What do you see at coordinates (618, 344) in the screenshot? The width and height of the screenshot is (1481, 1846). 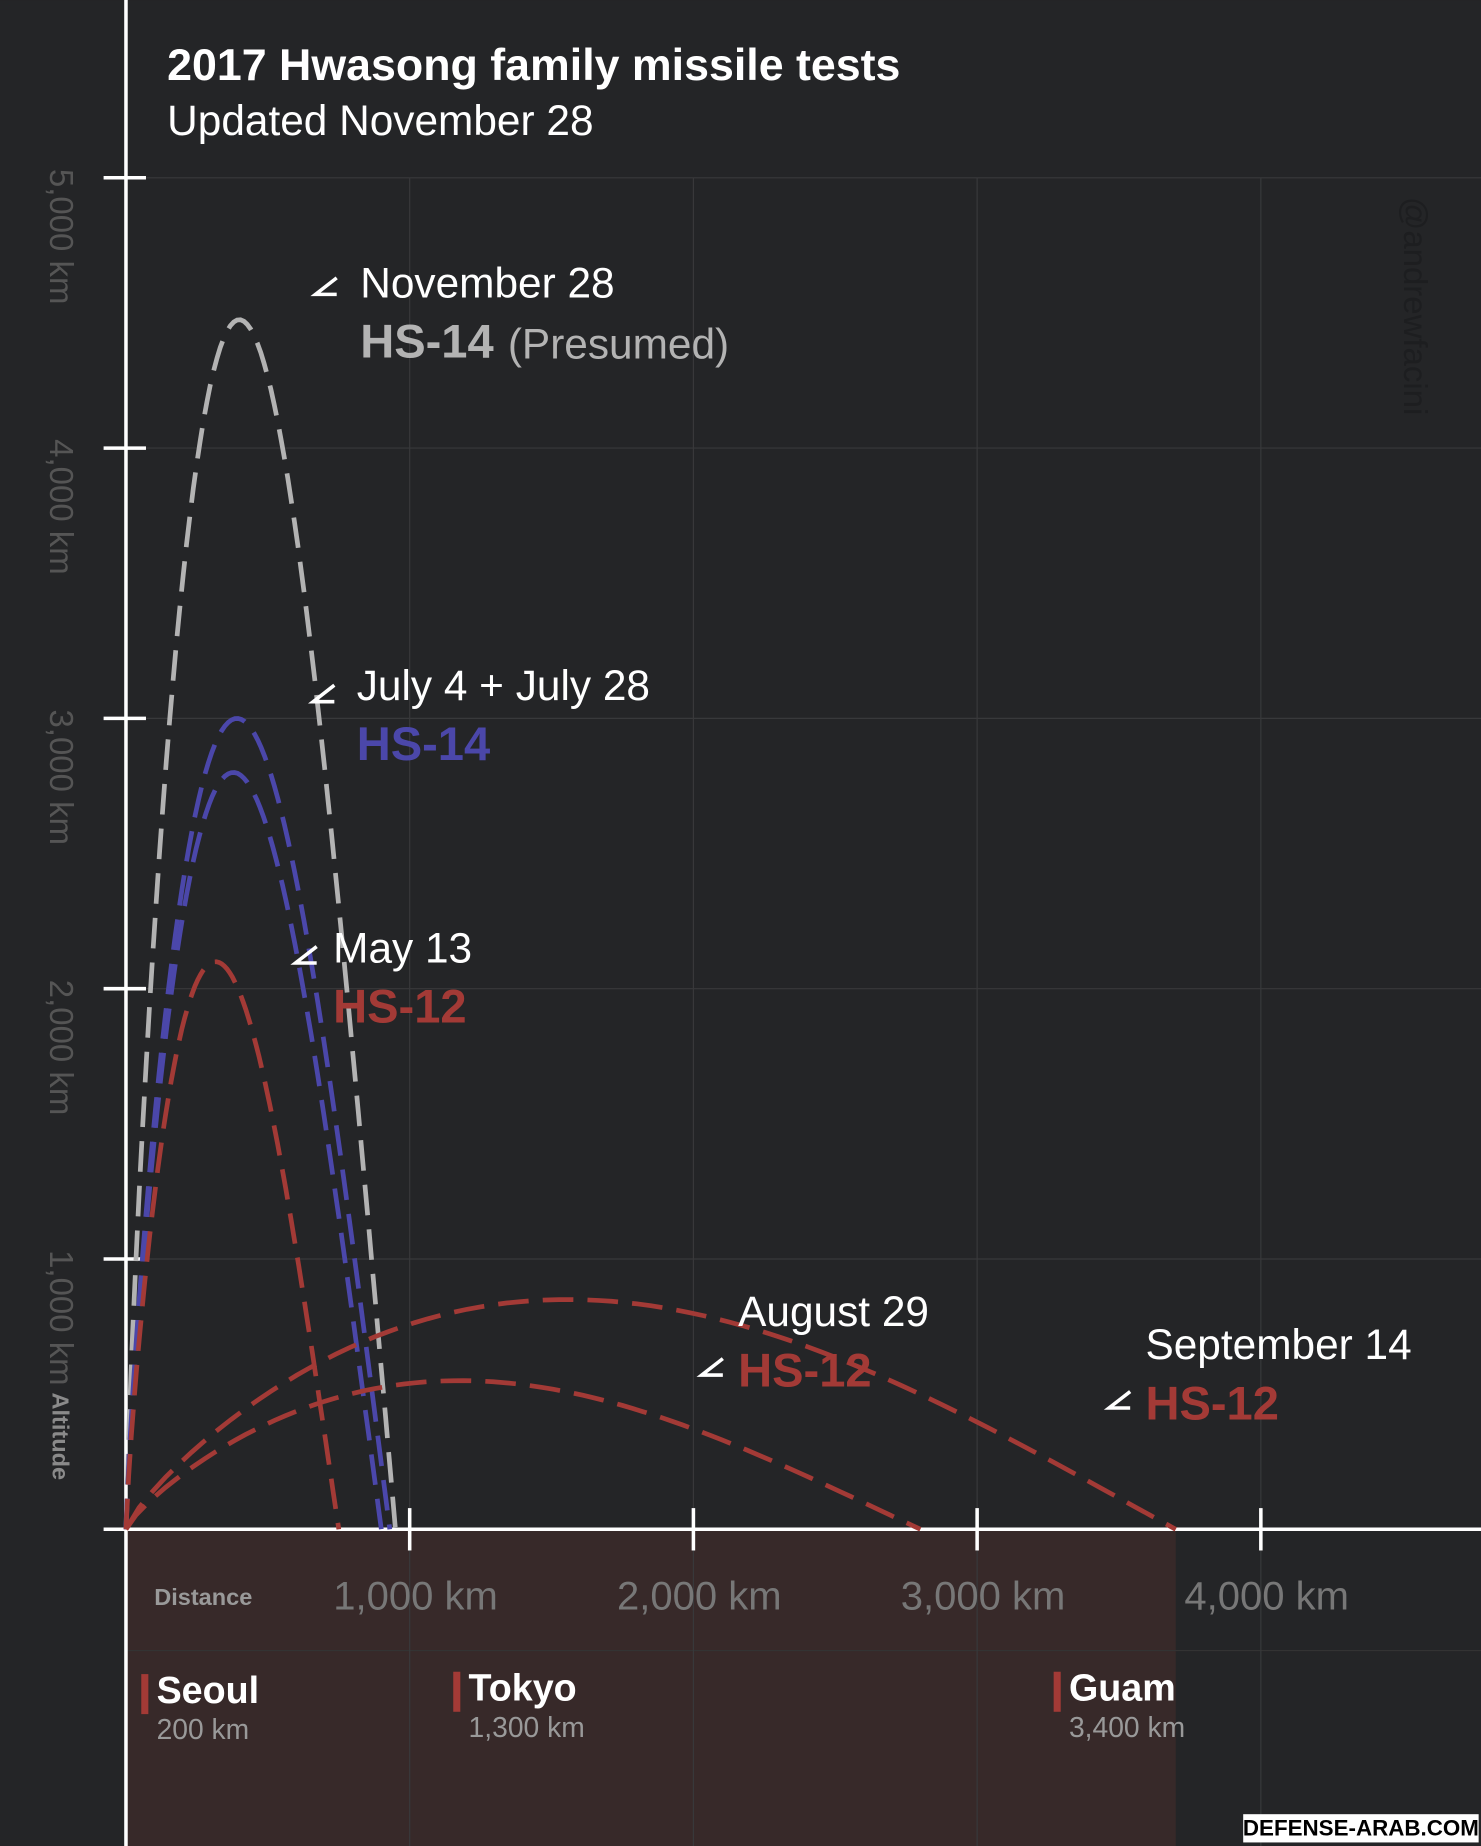 I see `annotation-note: (Presumed)` at bounding box center [618, 344].